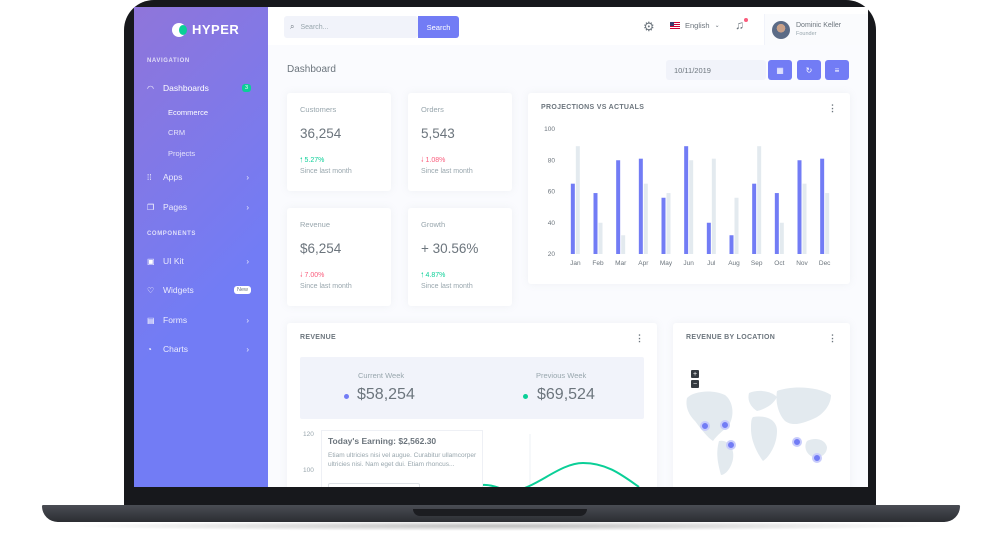 This screenshot has width=1000, height=539. What do you see at coordinates (168, 61) in the screenshot?
I see `nav-section-title: NAVIGATION` at bounding box center [168, 61].